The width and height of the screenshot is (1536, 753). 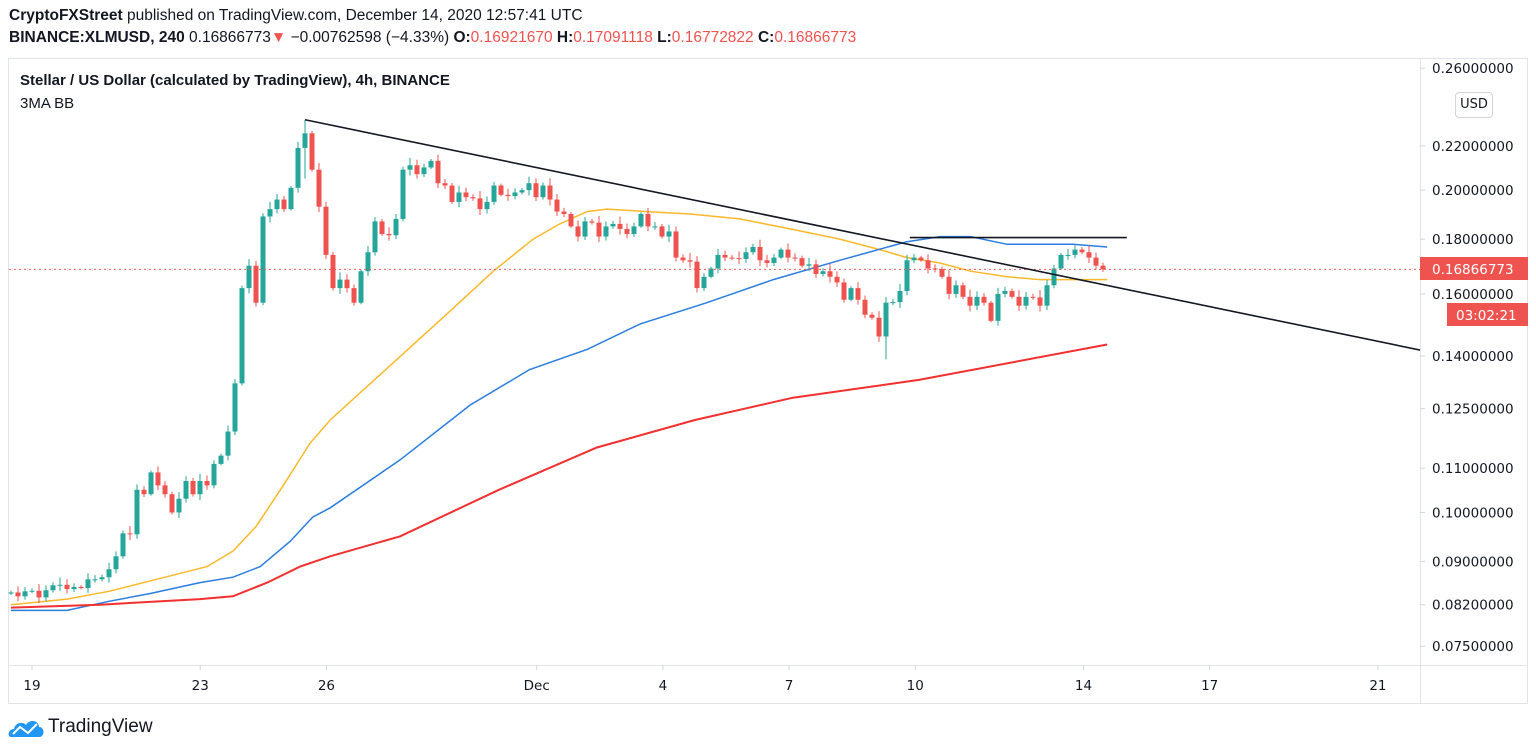 I want to click on y-tick-label: 0.12500000, so click(x=1473, y=410).